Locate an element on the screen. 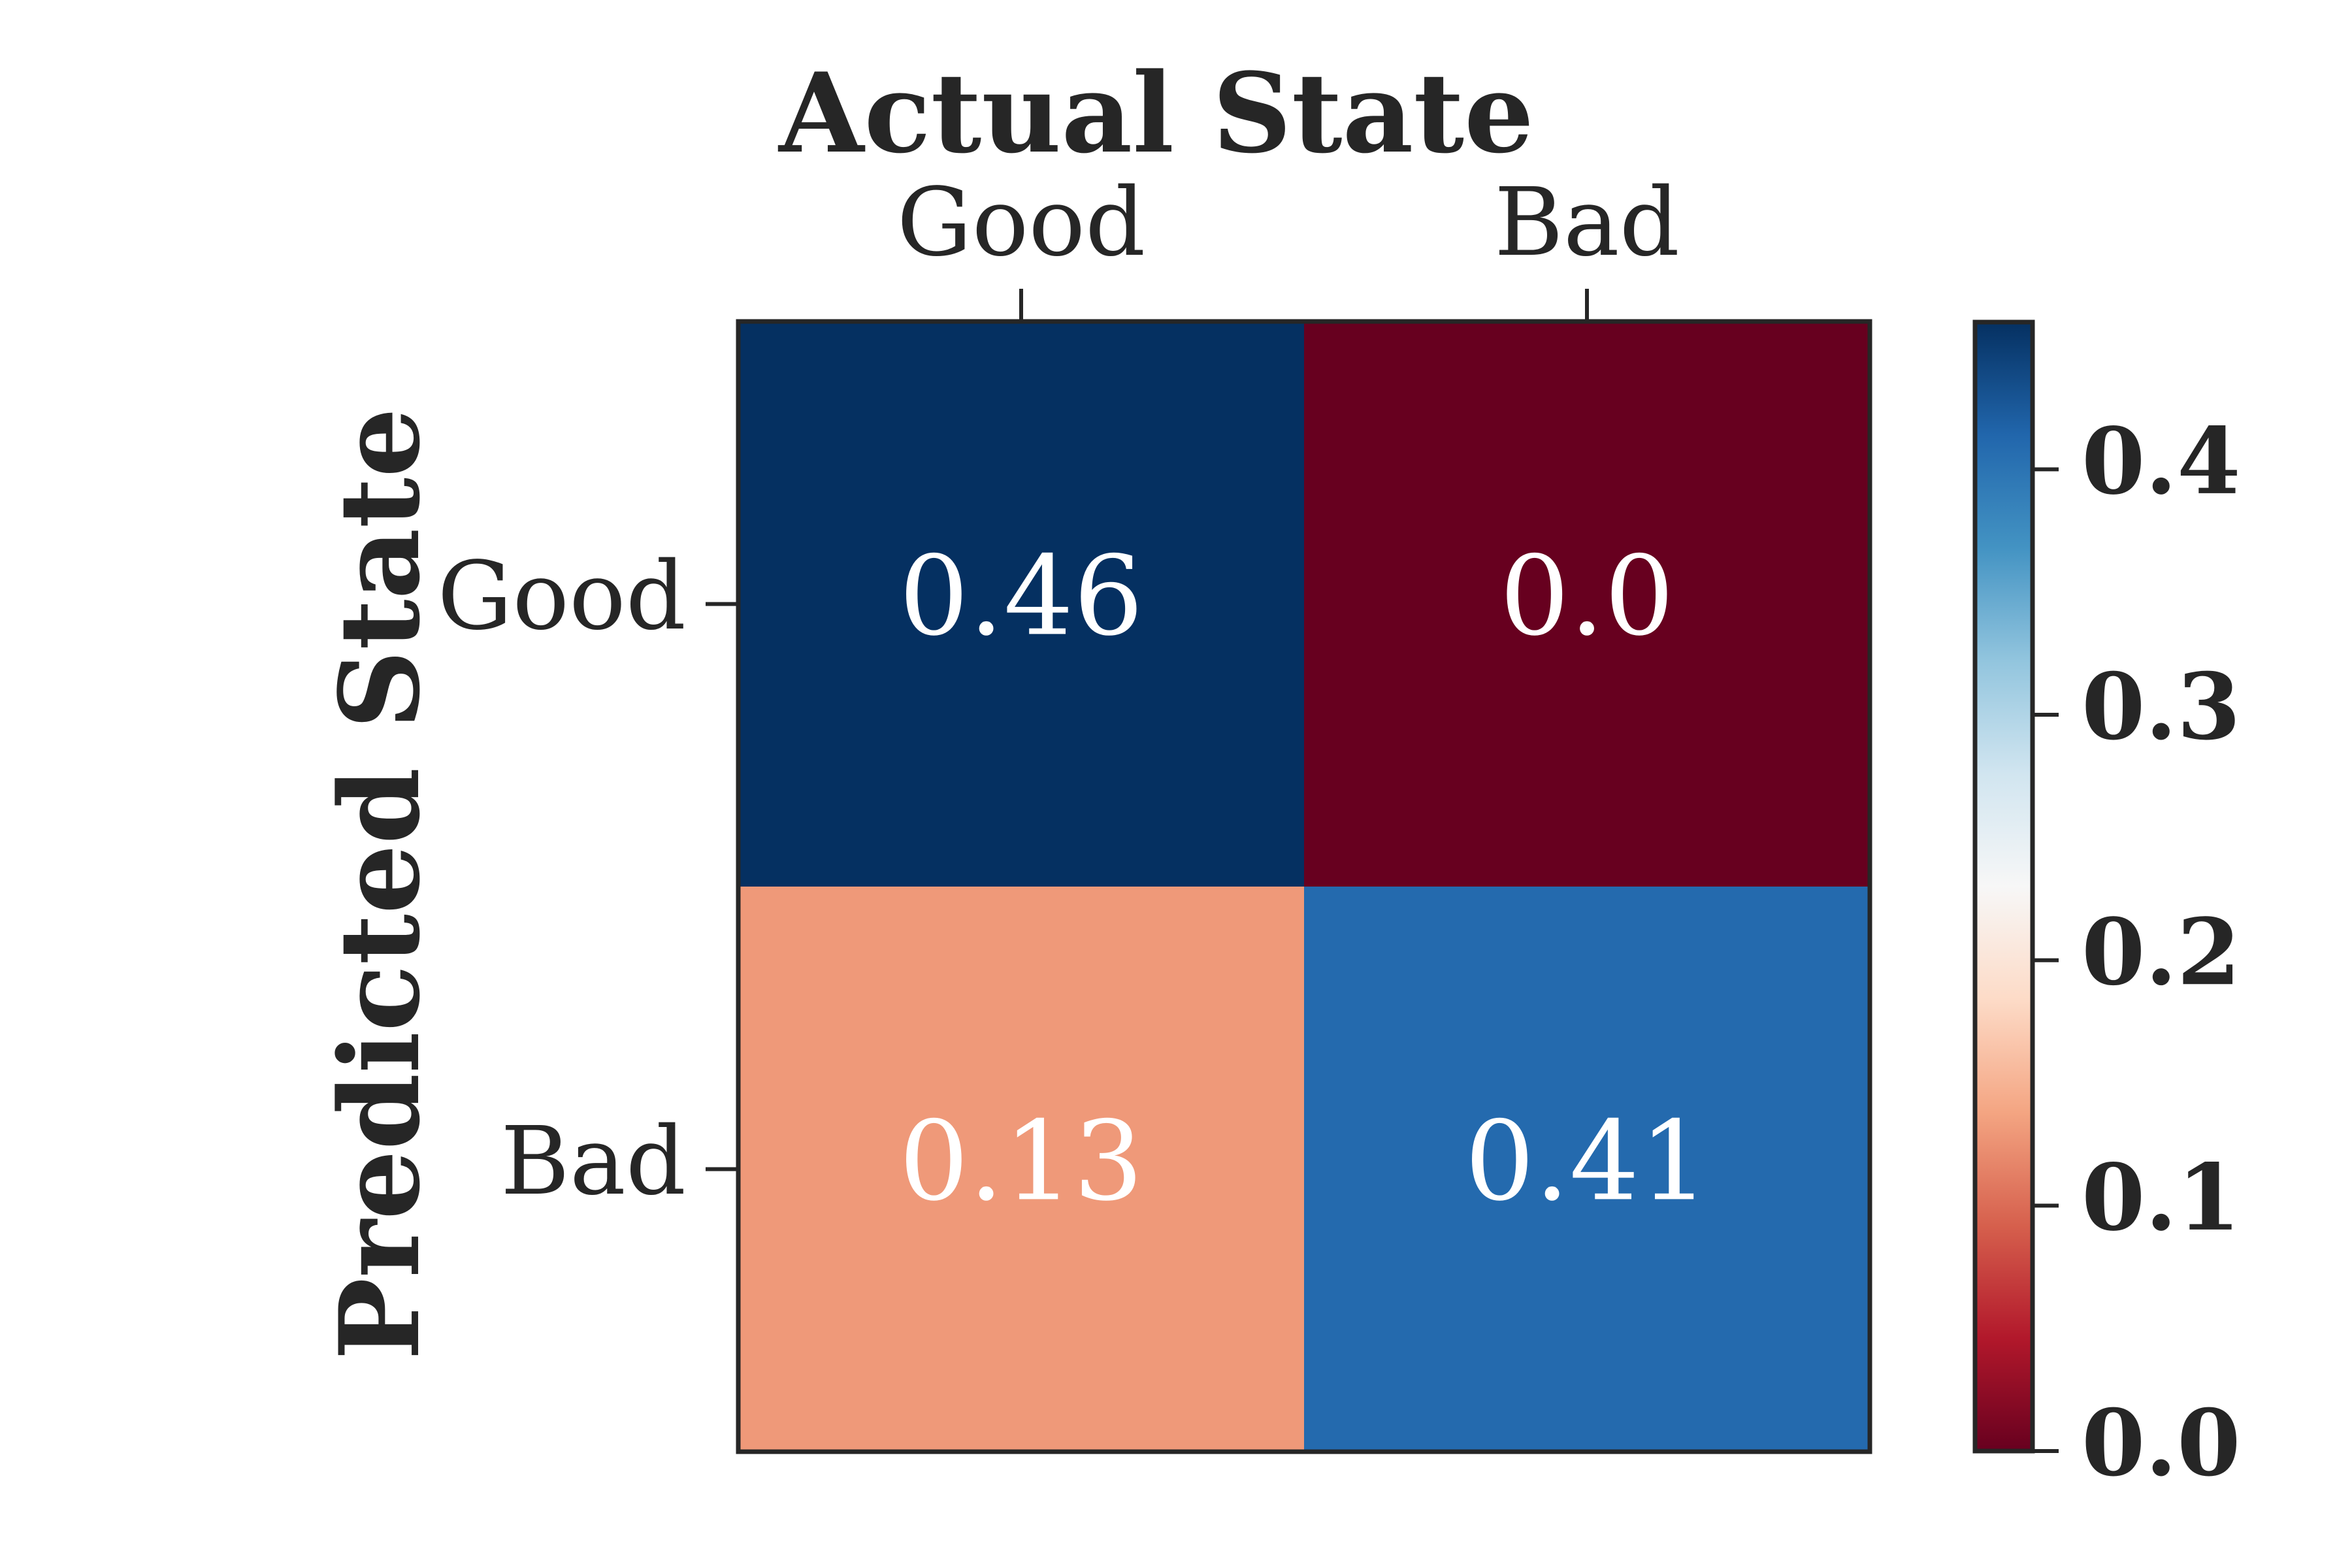 Image resolution: width=2352 pixels, height=1568 pixels. y-axis-ticks: Good Bad is located at coordinates (587, 878).